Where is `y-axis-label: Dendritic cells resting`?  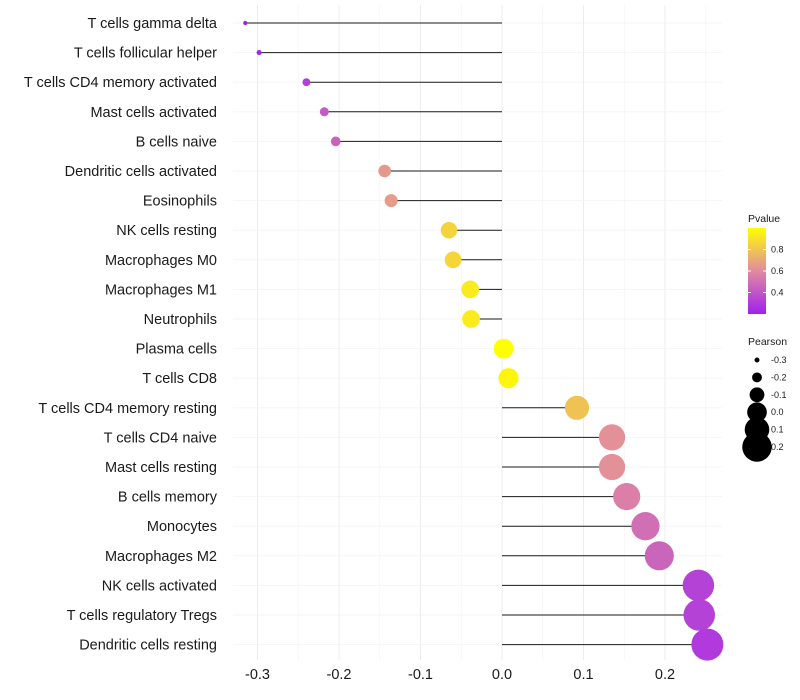 y-axis-label: Dendritic cells resting is located at coordinates (148, 646).